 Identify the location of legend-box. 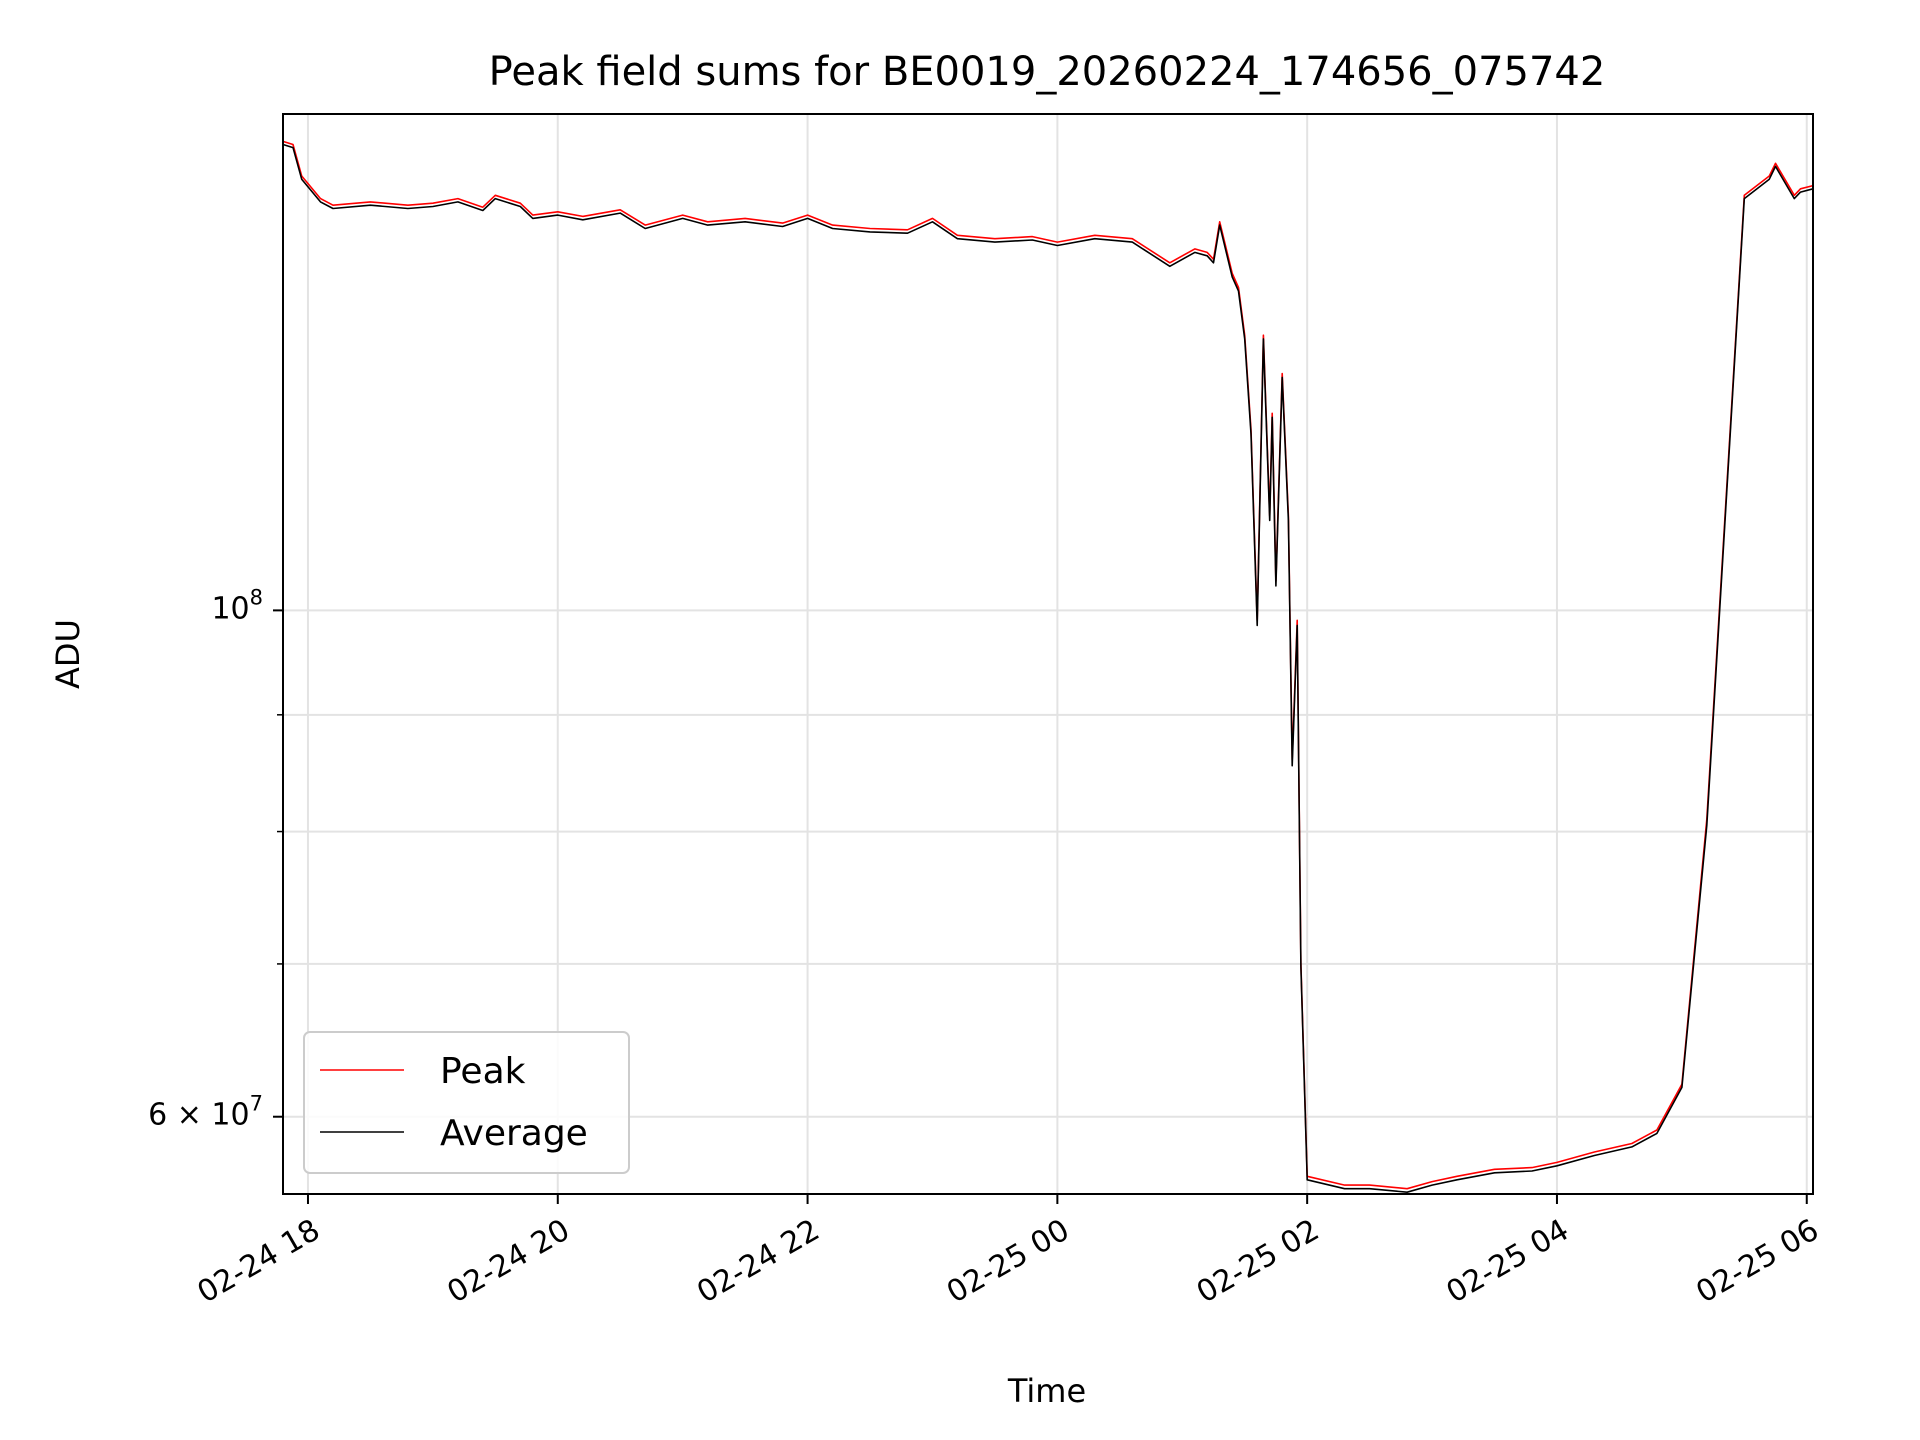
(466, 1102).